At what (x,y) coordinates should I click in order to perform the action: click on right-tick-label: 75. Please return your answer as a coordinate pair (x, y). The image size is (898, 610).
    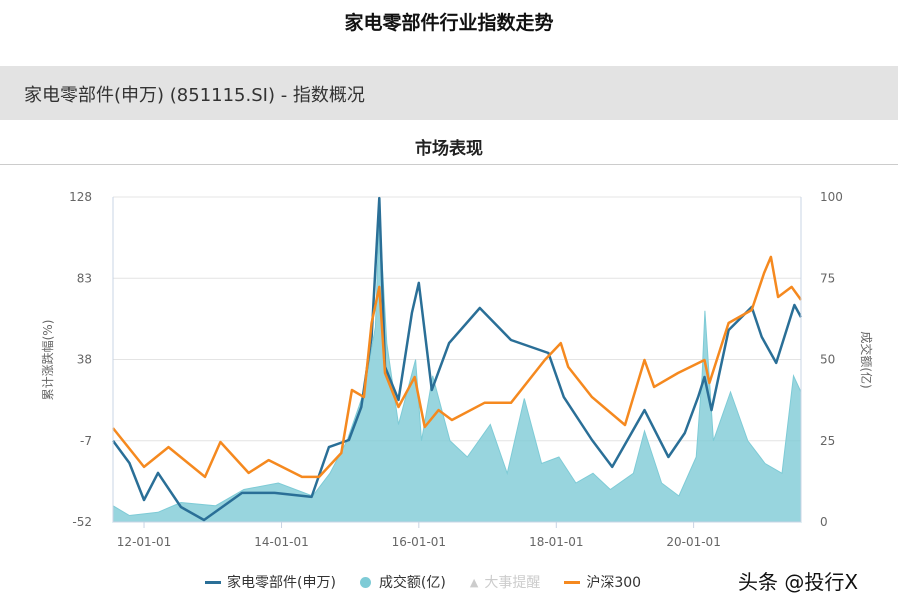
    Looking at the image, I should click on (827, 278).